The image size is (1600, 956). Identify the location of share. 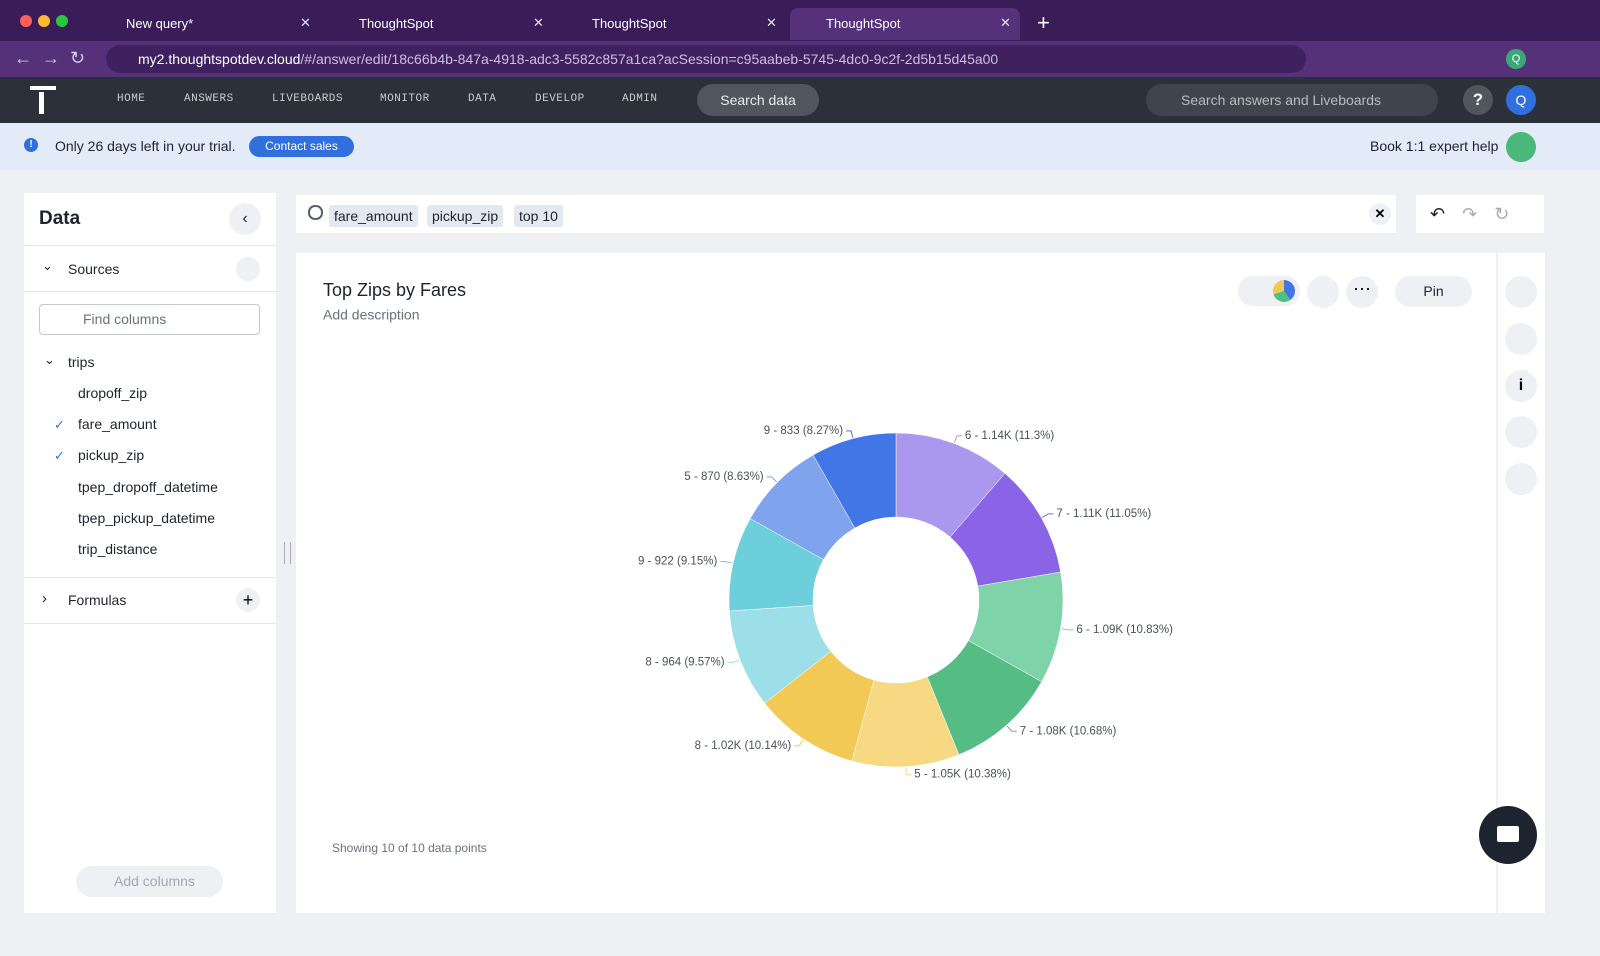
(1323, 292).